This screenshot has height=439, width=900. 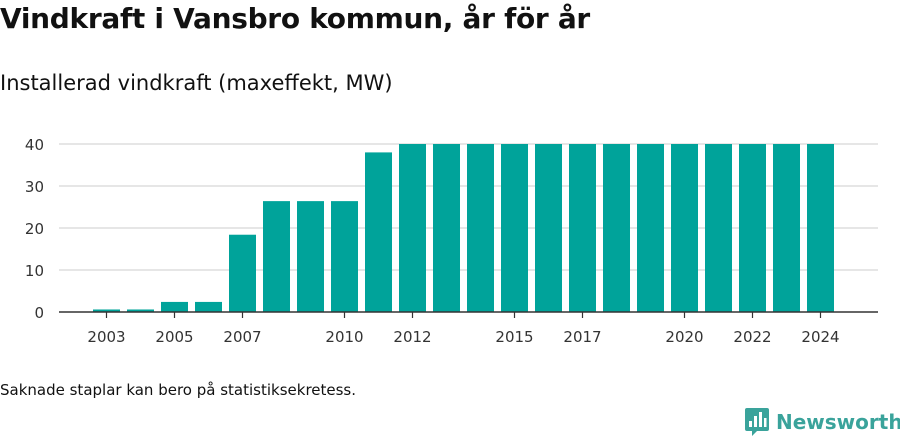 What do you see at coordinates (752, 337) in the screenshot?
I see `x-tick-label: 2022` at bounding box center [752, 337].